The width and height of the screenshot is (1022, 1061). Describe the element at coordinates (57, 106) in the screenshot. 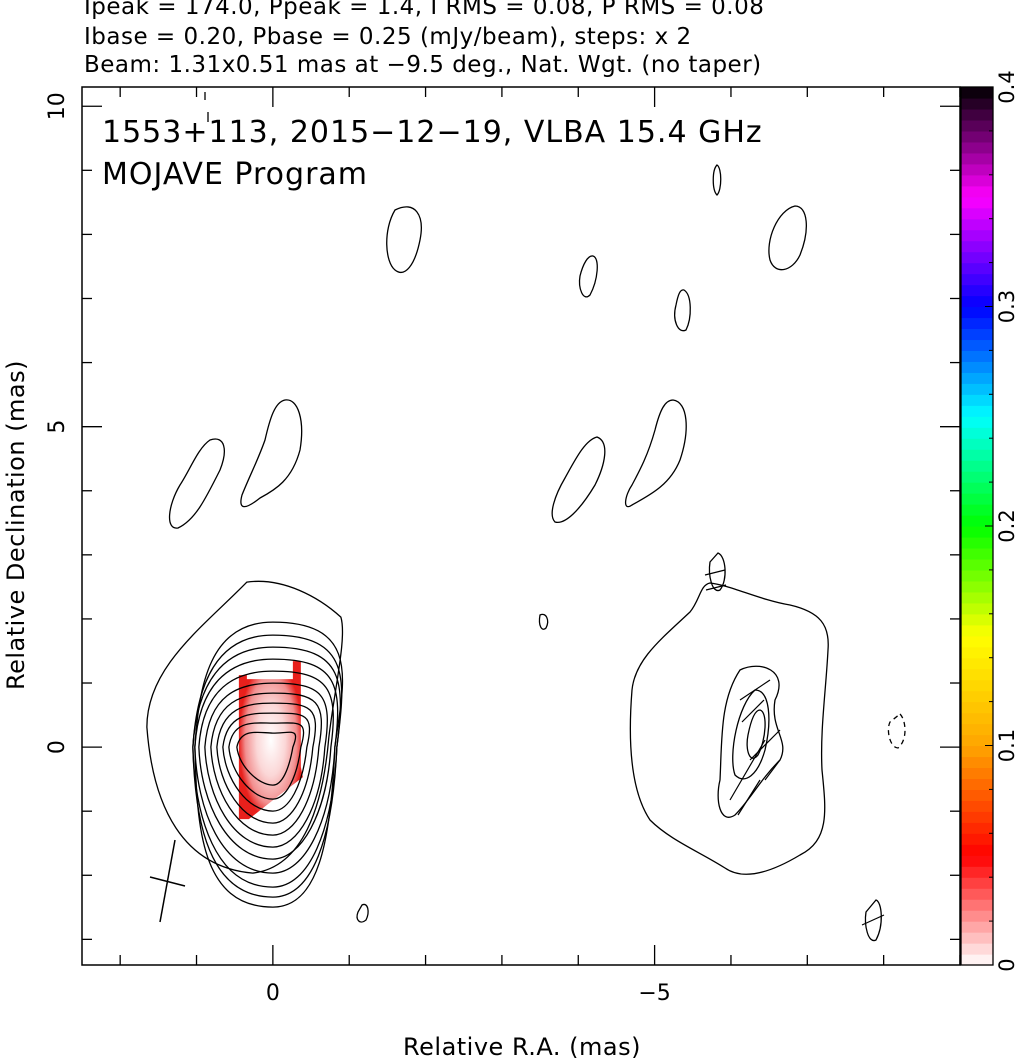

I see `y-tick-label: 10` at that location.